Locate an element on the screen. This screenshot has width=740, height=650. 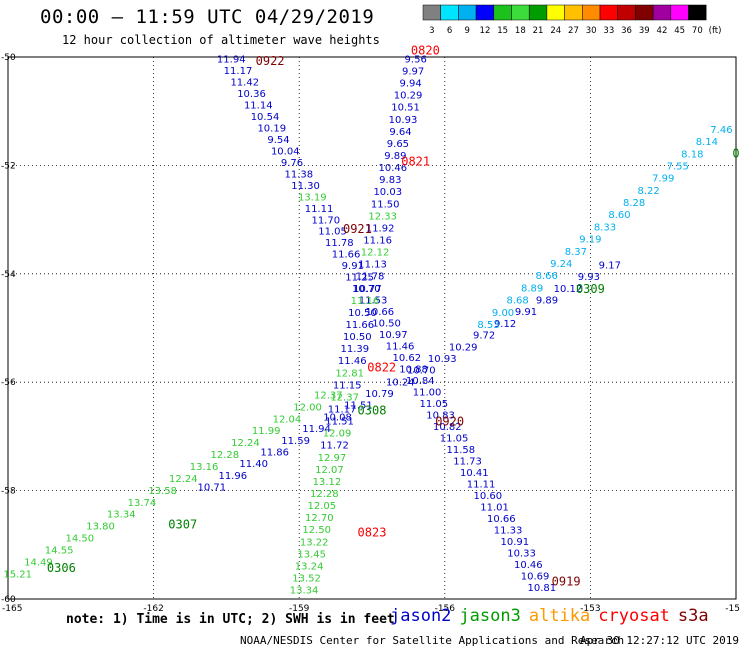
wave-height-label: 12.50 is located at coordinates (316, 530).